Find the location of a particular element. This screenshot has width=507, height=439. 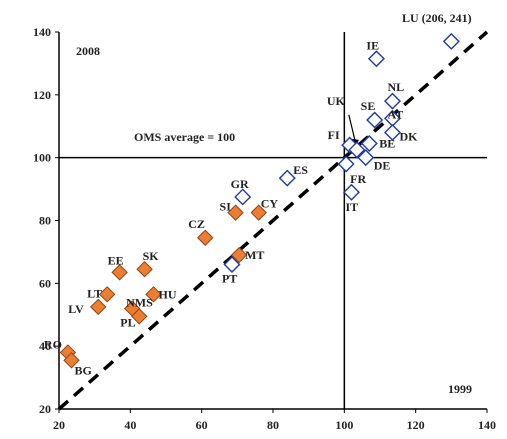

point-label-es: ES is located at coordinates (300, 170).